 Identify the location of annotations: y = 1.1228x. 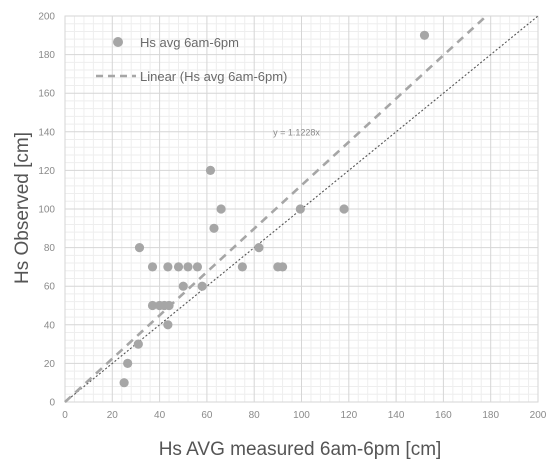
(296, 133).